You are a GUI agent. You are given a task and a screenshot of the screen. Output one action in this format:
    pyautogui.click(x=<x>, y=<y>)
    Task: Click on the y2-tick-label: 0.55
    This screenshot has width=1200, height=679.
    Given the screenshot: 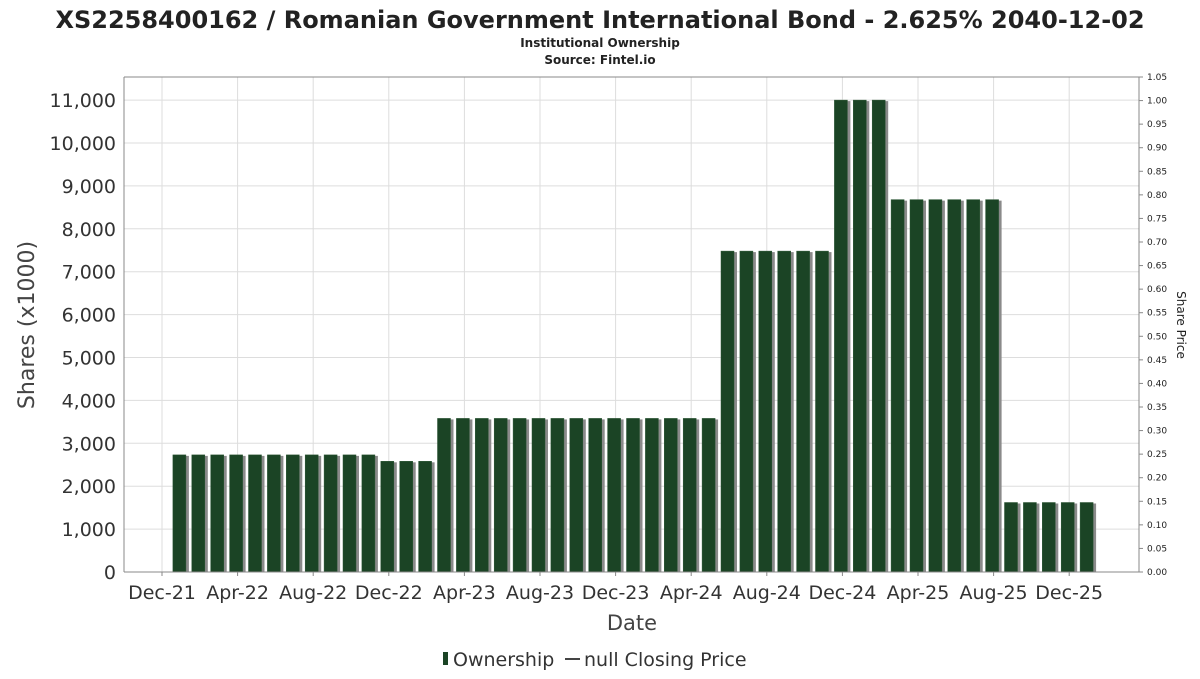 What is the action you would take?
    pyautogui.click(x=1157, y=314)
    